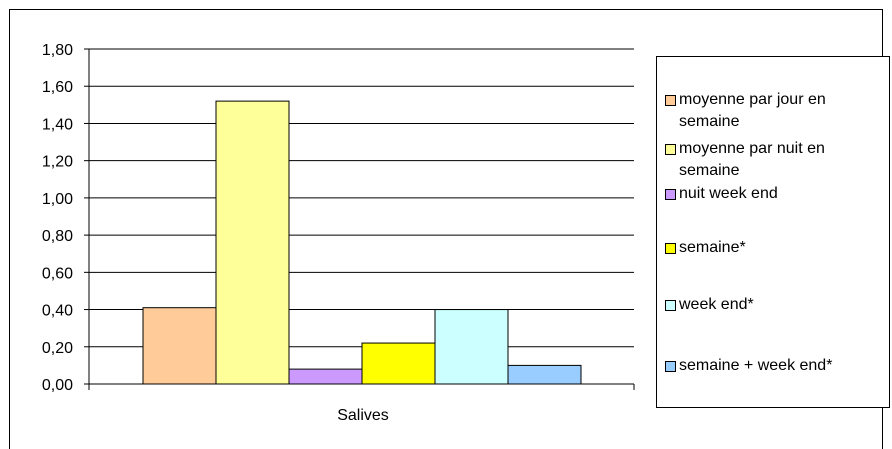 The image size is (892, 449). Describe the element at coordinates (57, 348) in the screenshot. I see `y-tick-label: 0,20` at that location.